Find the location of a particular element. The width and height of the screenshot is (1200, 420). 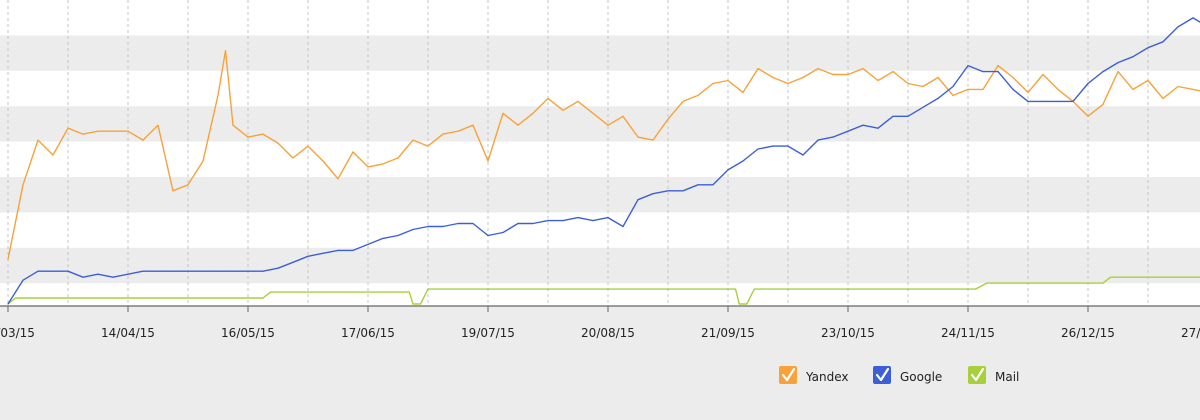

legend-label: Mail is located at coordinates (1007, 377).